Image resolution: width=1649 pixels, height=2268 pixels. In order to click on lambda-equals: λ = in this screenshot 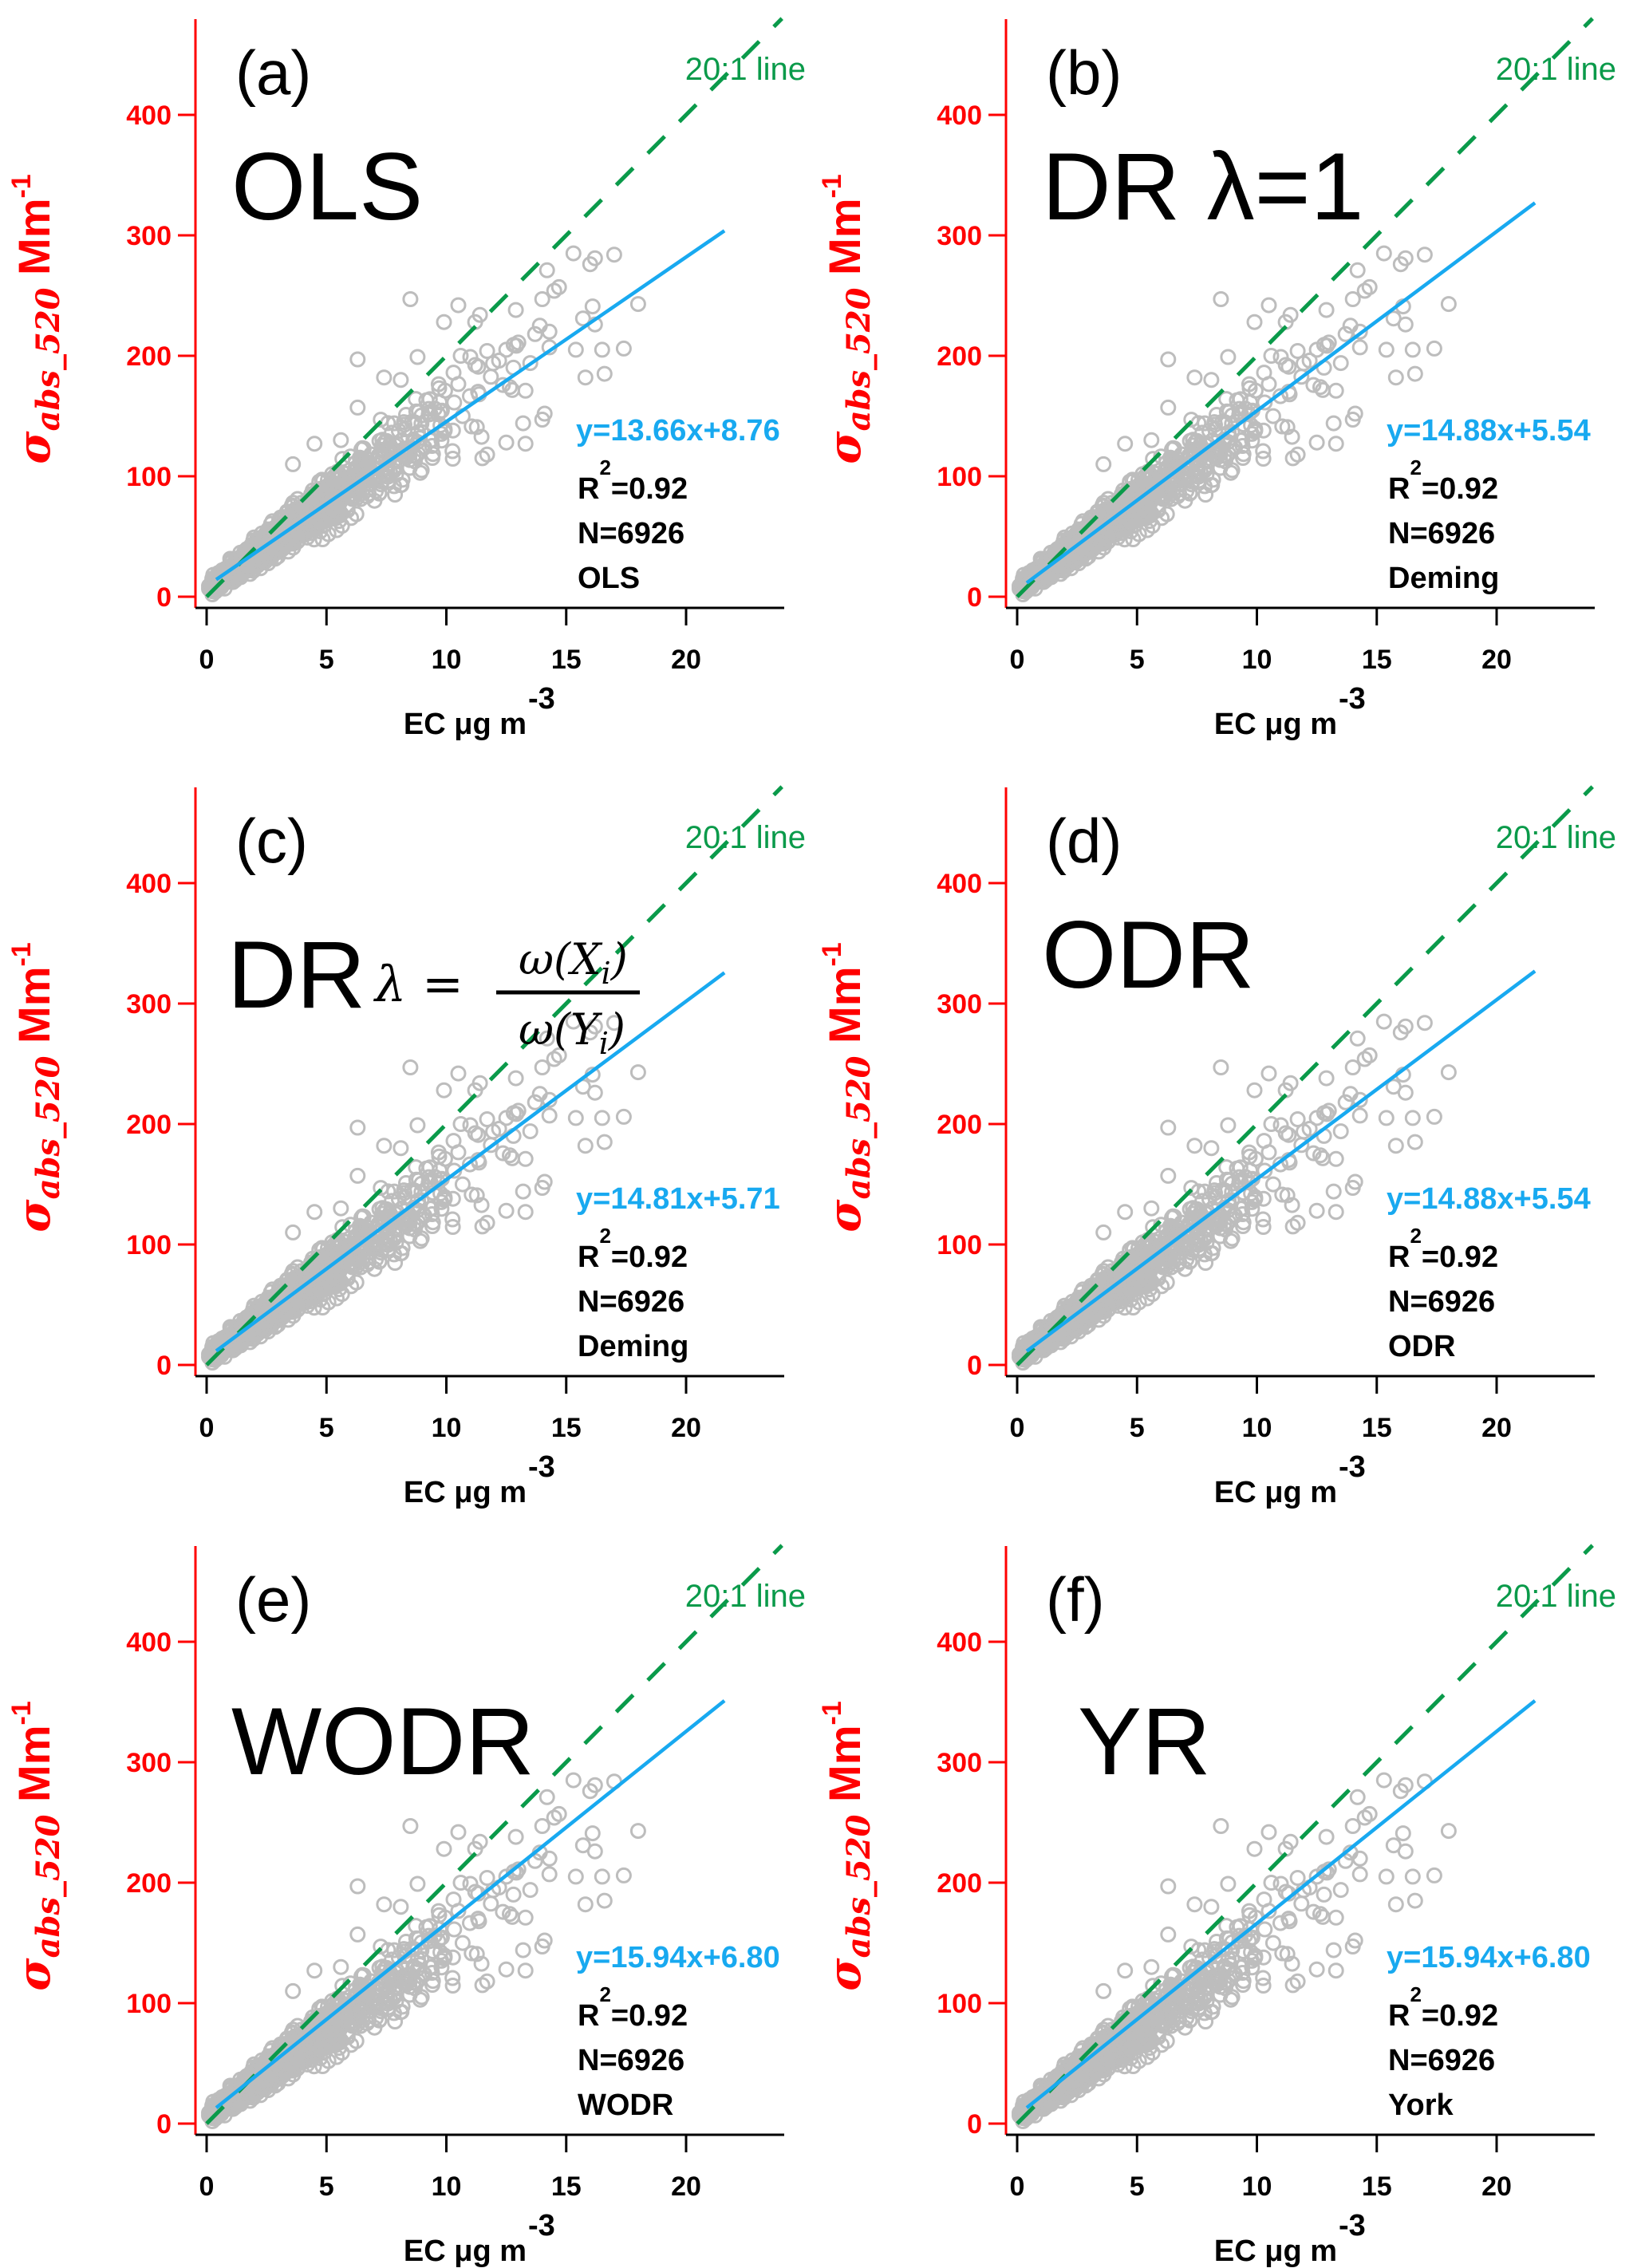, I will do `click(418, 984)`.